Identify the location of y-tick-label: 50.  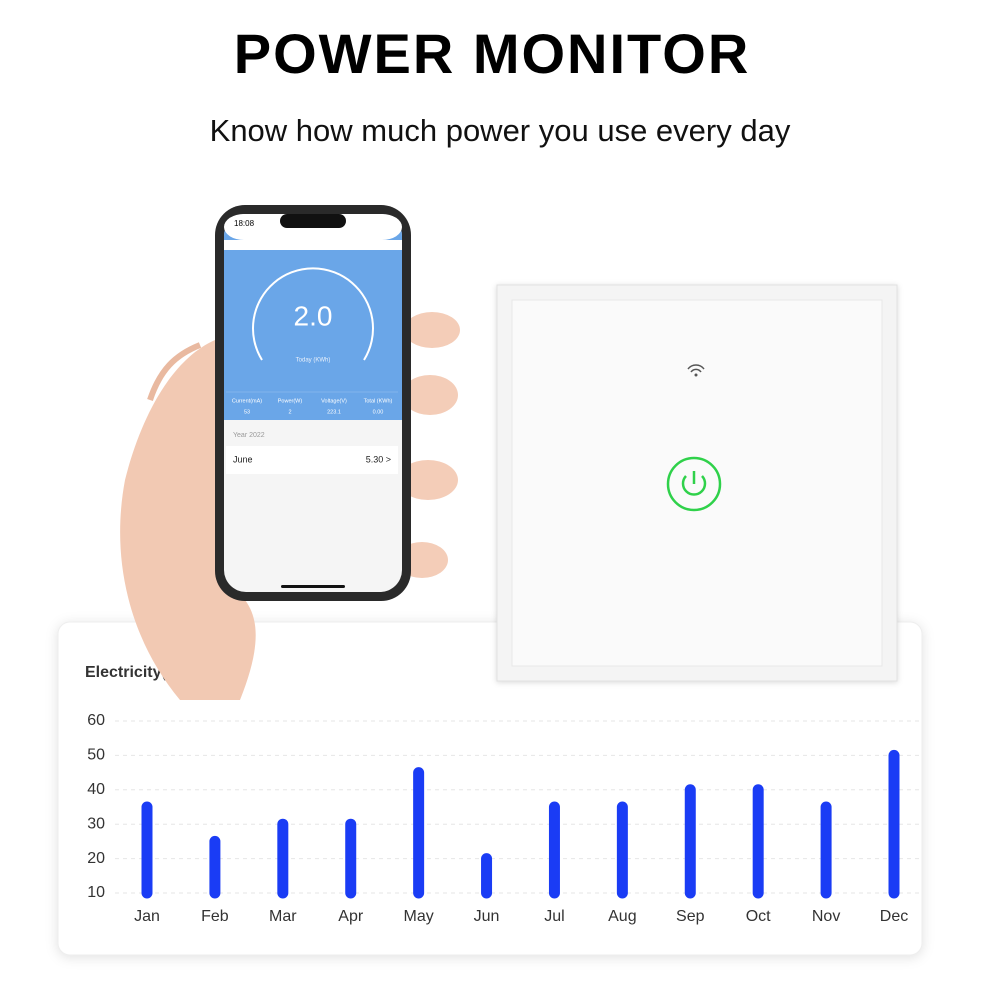
(96, 755).